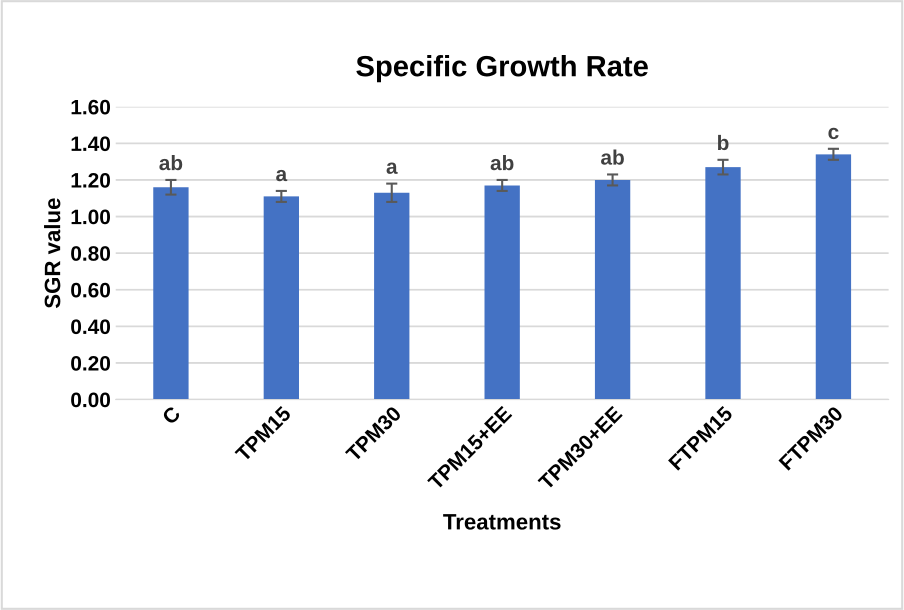 This screenshot has width=904, height=610. What do you see at coordinates (91, 144) in the screenshot?
I see `y-tick-label: 1.40` at bounding box center [91, 144].